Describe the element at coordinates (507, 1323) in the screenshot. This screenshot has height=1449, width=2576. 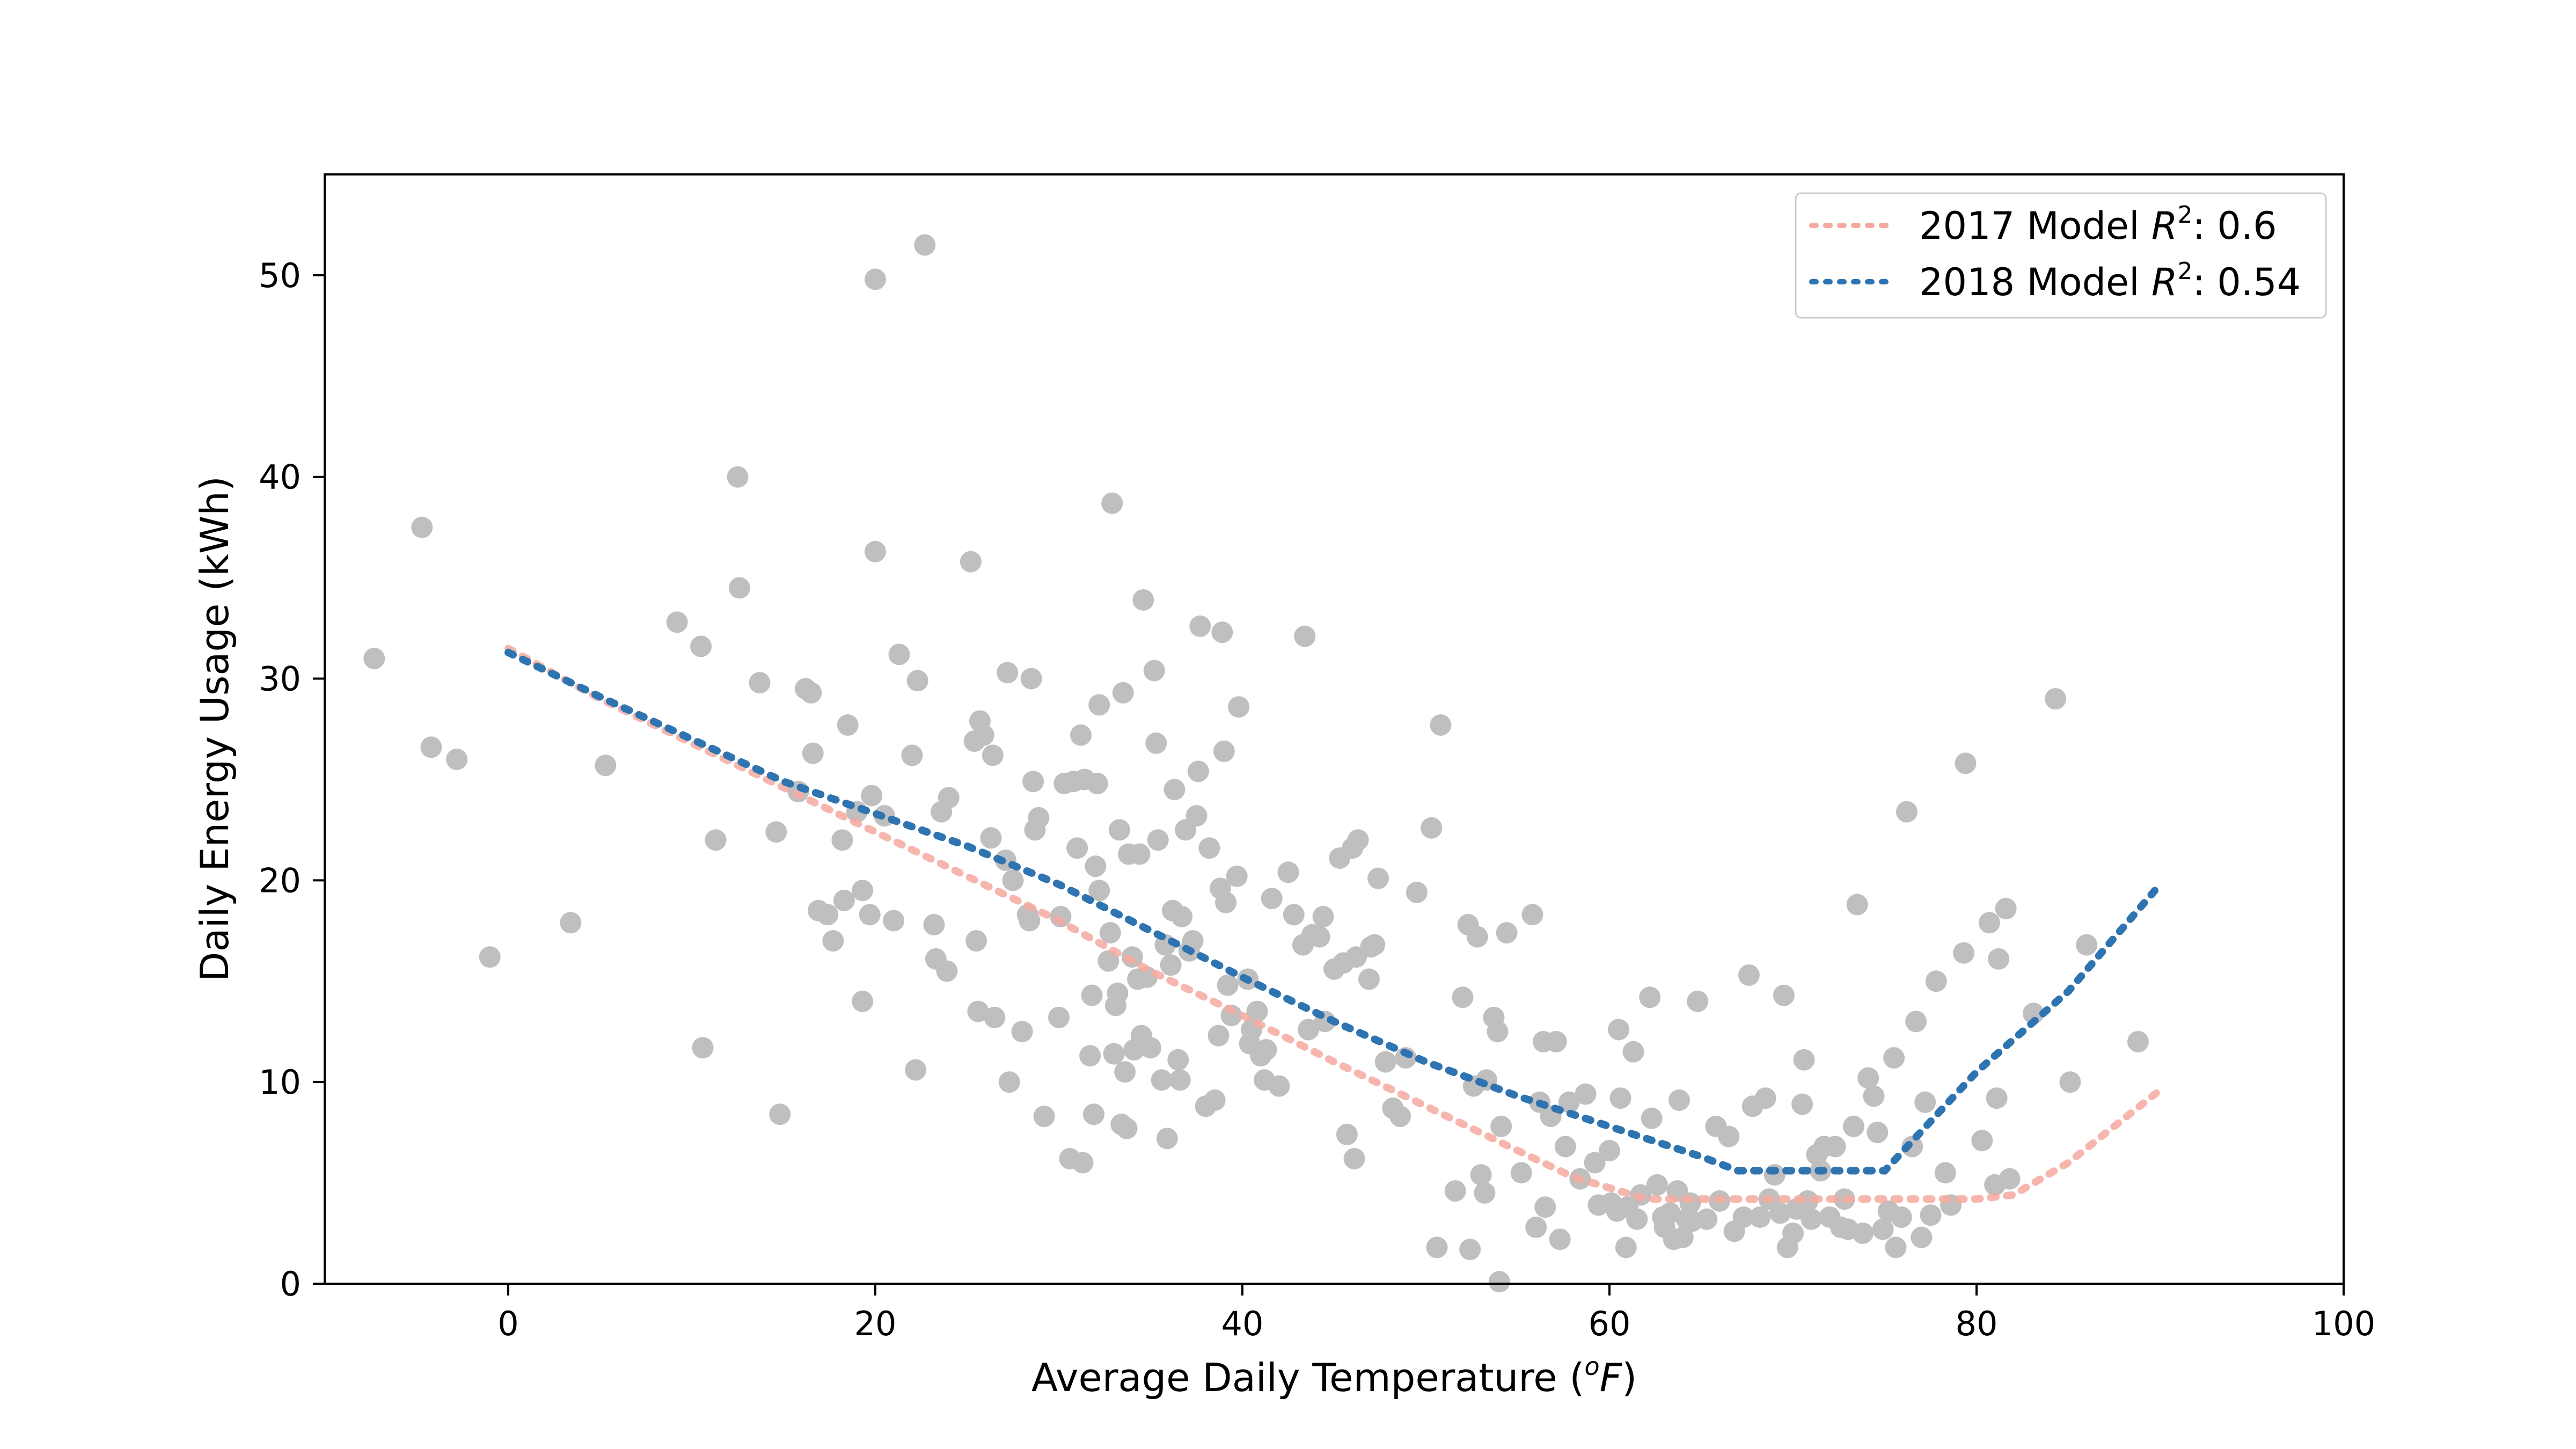
I see `x-tick-label: 0` at that location.